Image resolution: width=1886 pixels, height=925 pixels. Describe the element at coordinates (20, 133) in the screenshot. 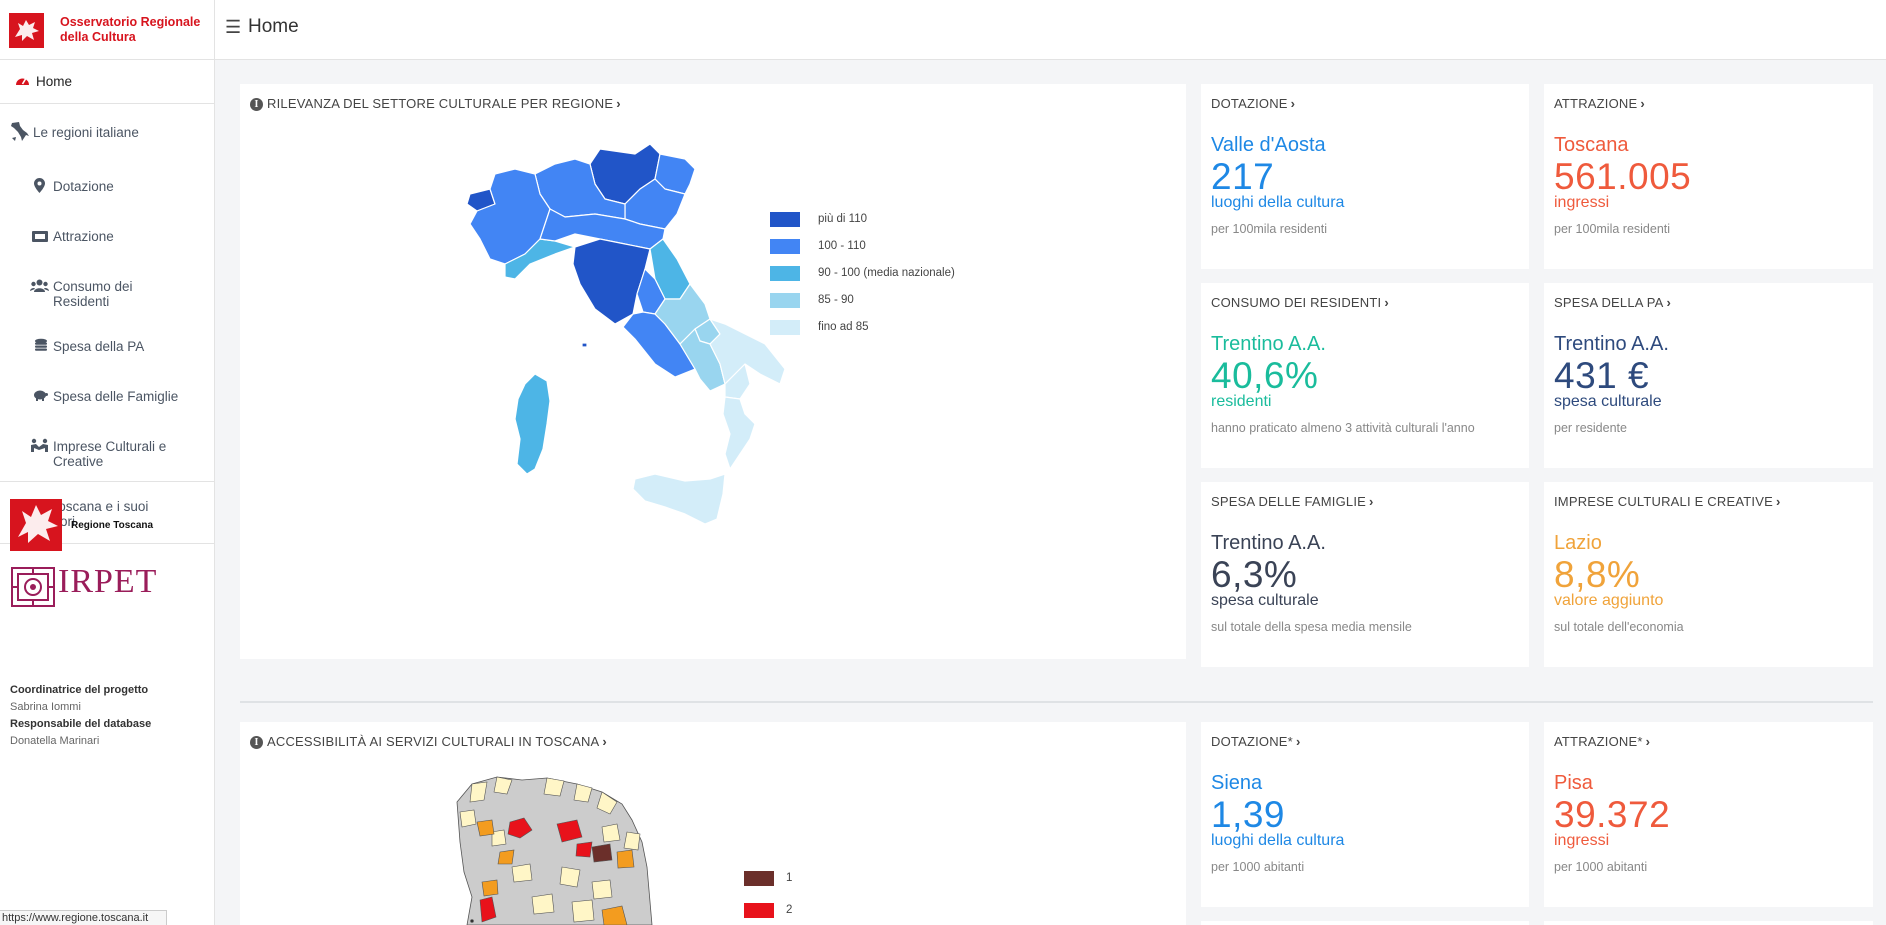

I see `italy-icon` at that location.